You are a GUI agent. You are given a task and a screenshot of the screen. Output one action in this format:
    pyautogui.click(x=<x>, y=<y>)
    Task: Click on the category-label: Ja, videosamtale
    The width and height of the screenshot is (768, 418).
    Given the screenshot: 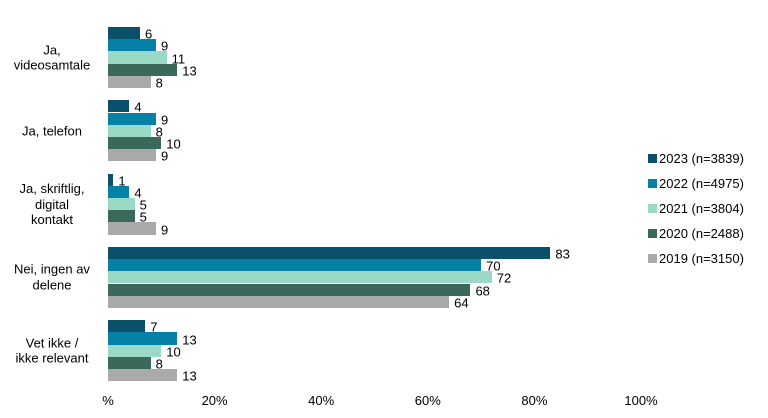 What is the action you would take?
    pyautogui.click(x=52, y=57)
    